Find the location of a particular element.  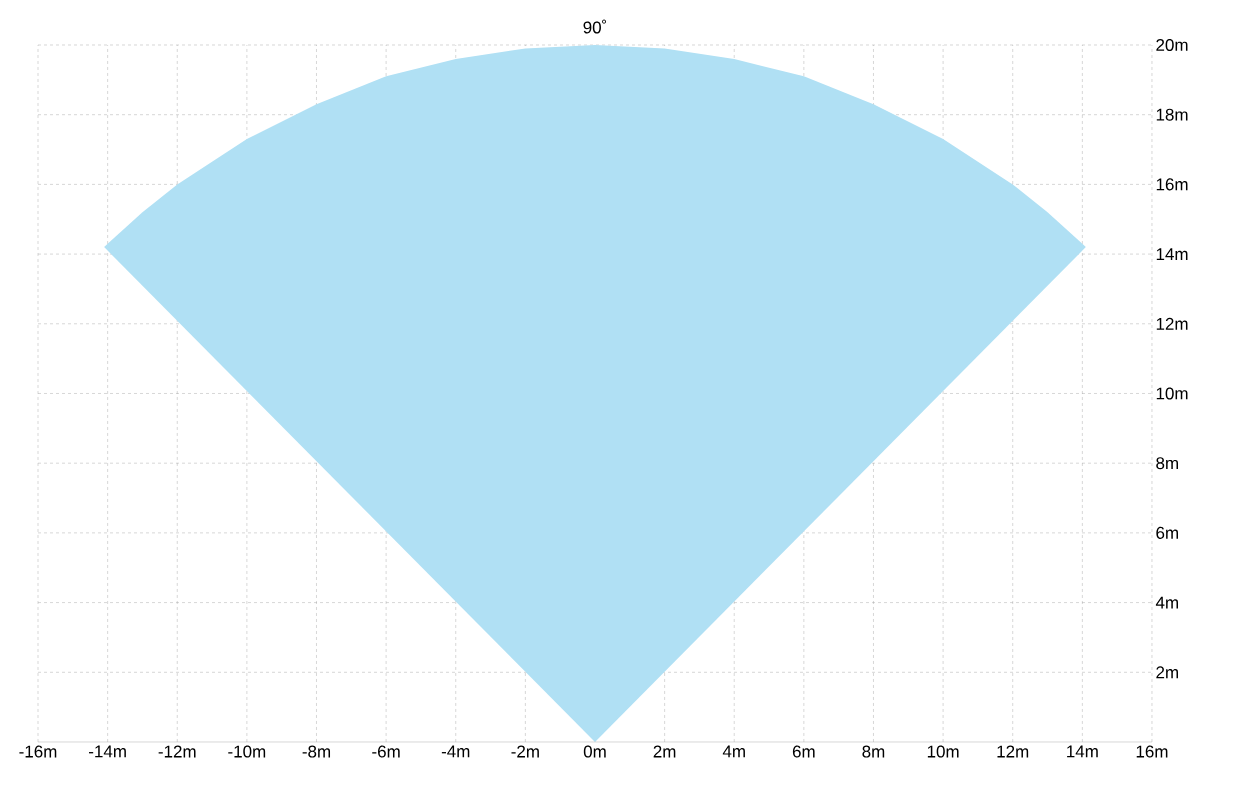

y-tick-label: 10m is located at coordinates (1172, 393).